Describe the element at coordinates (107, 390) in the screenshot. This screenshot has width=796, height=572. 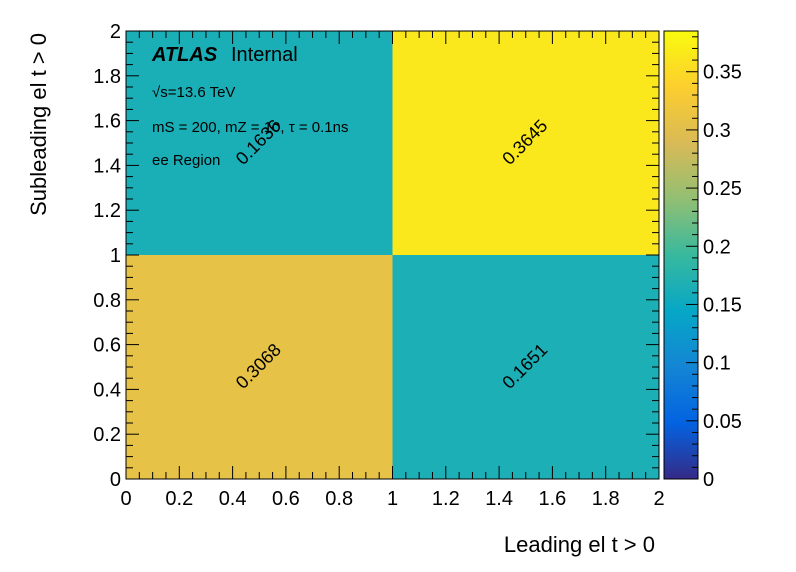
I see `y-tick-label: 0.4` at that location.